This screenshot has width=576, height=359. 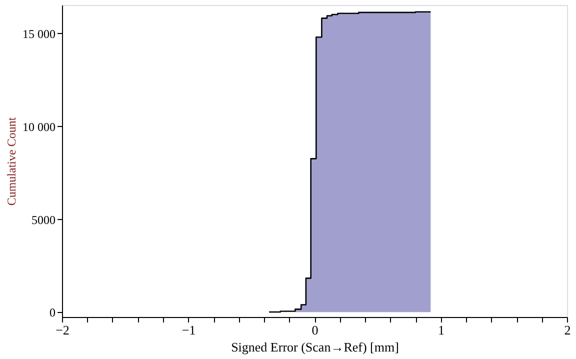 I want to click on y-axis-title: Cumulative Count, so click(x=11, y=161).